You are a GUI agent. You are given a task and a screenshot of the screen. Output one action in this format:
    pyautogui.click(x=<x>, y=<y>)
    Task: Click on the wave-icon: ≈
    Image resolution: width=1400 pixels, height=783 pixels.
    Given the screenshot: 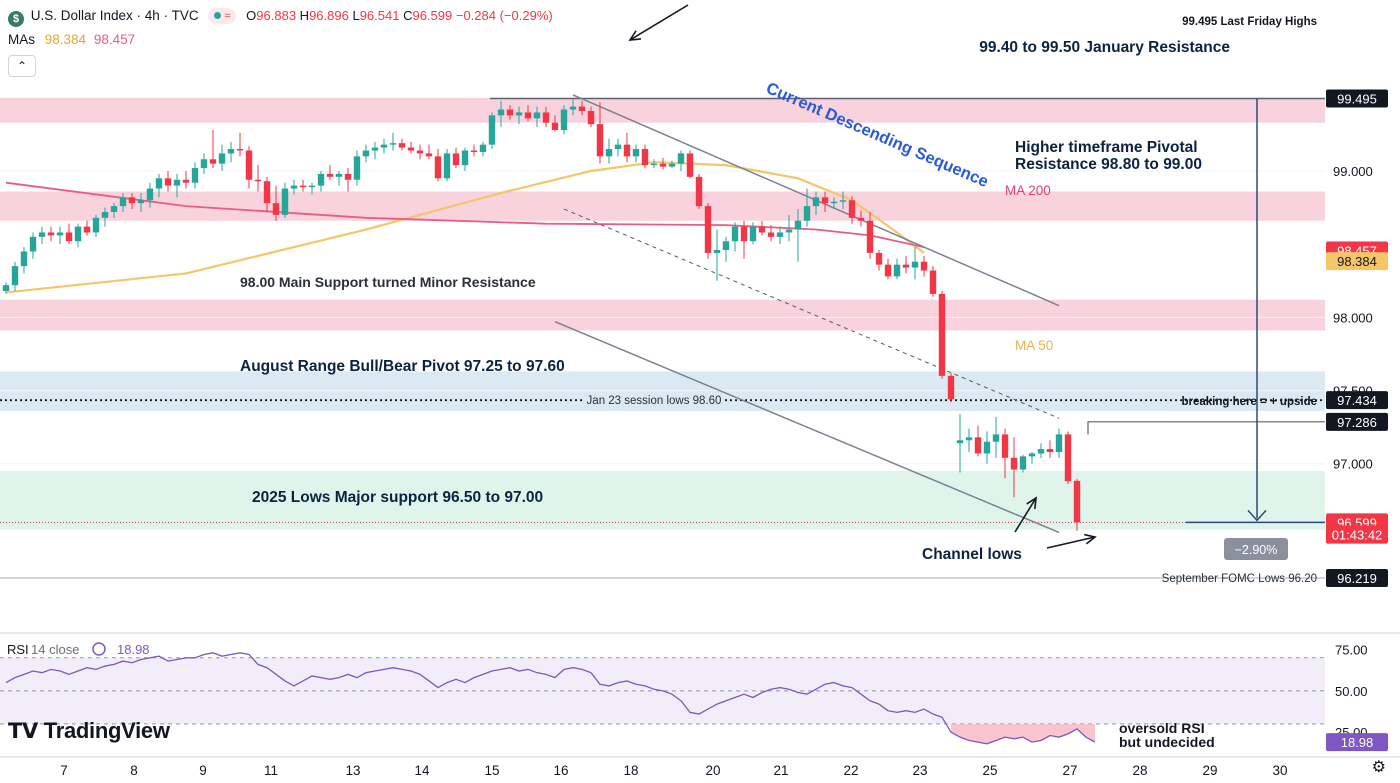 What is the action you would take?
    pyautogui.click(x=227, y=16)
    